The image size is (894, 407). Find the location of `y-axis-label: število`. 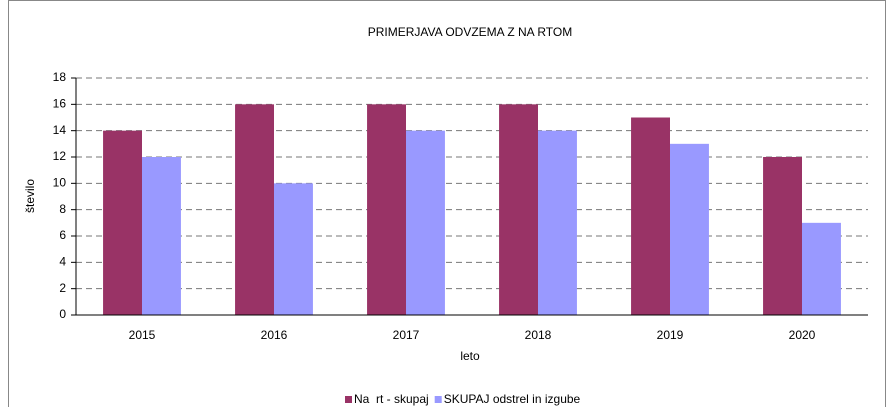

y-axis-label: število is located at coordinates (30, 196).